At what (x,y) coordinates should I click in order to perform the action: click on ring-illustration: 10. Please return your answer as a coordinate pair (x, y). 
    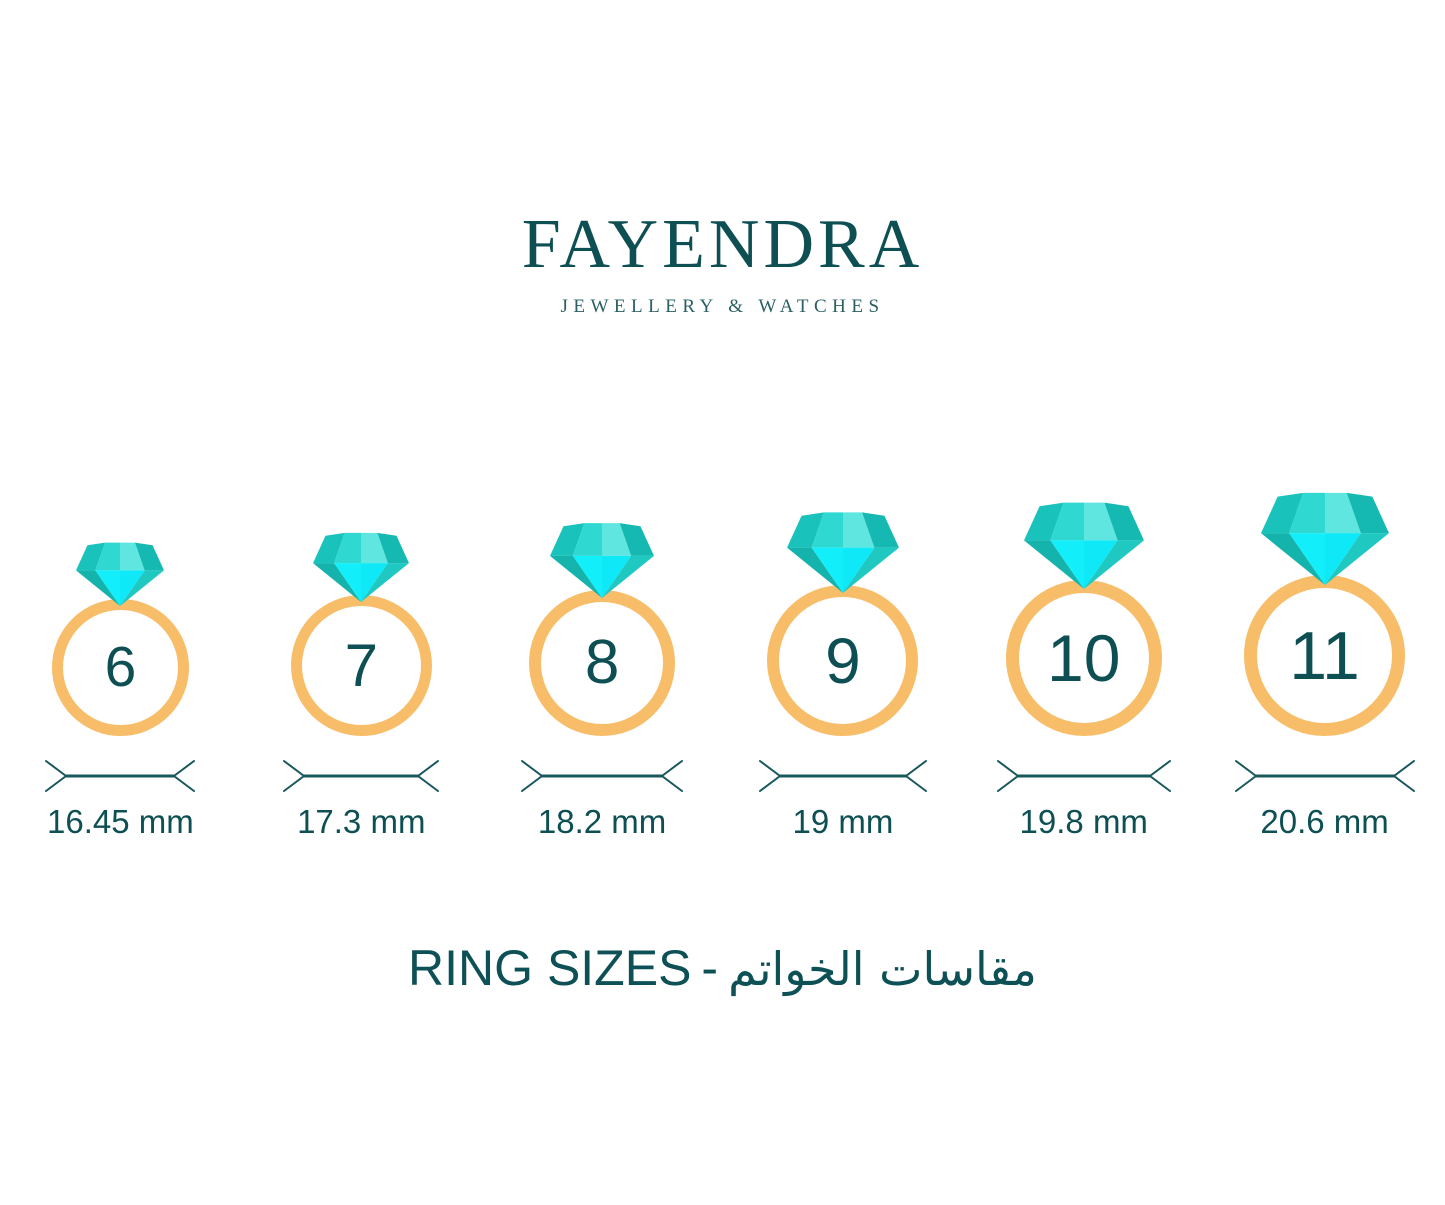
    Looking at the image, I should click on (1083, 617).